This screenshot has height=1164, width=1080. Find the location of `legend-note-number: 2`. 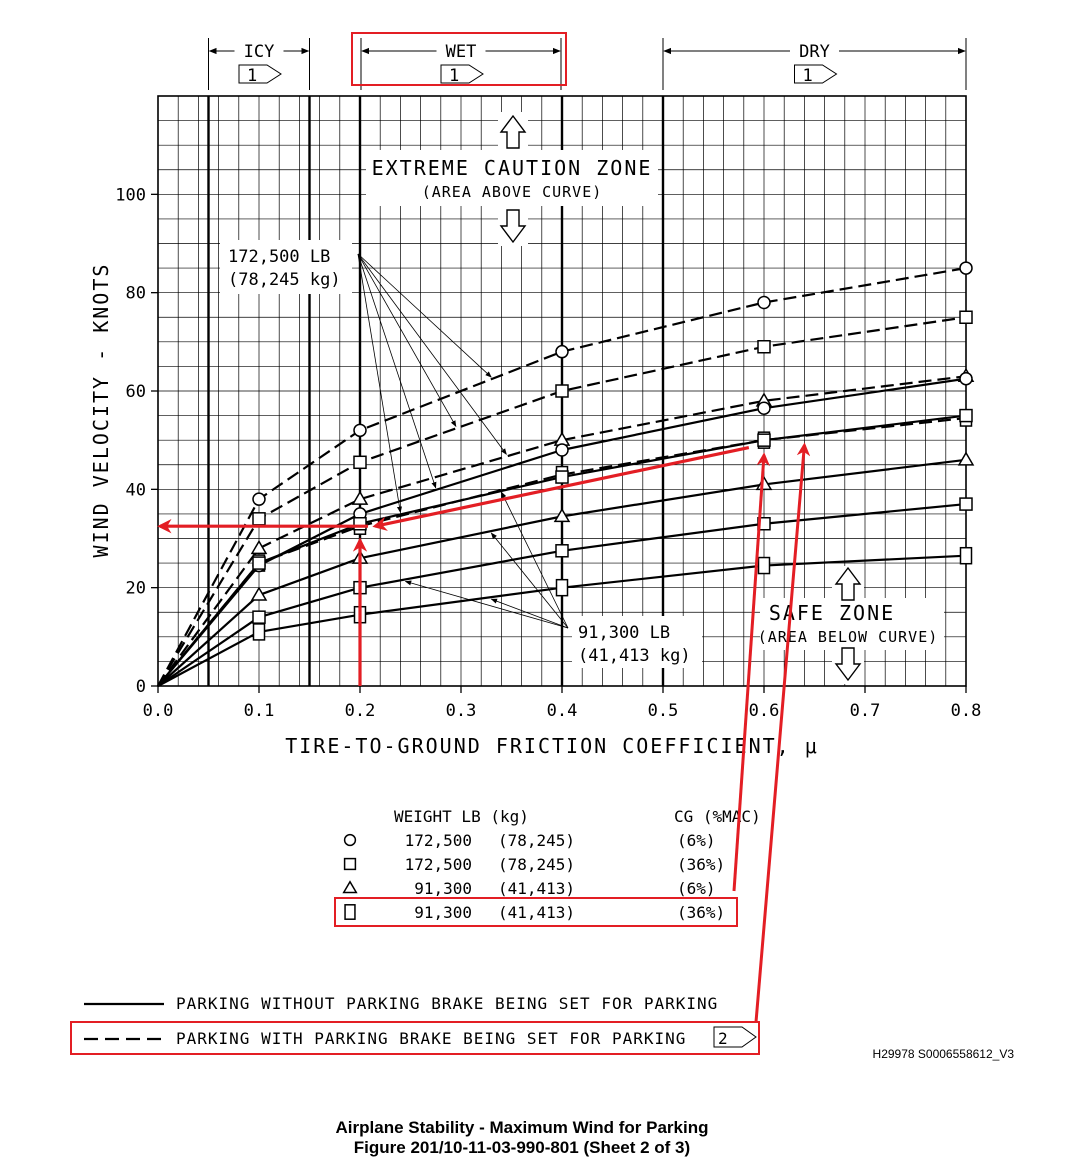

legend-note-number: 2 is located at coordinates (723, 1038).